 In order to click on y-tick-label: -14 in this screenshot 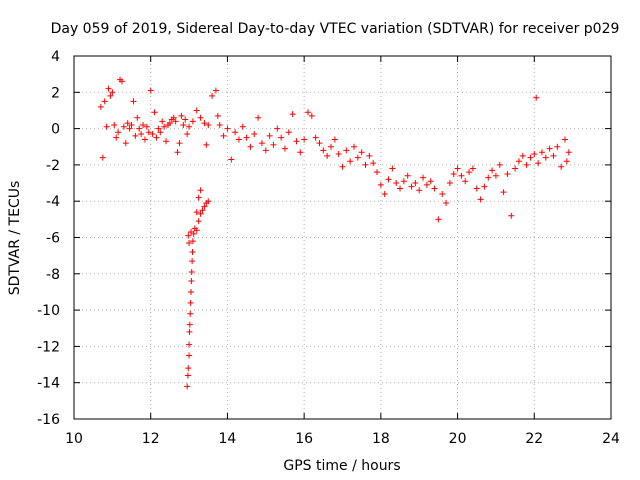, I will do `click(48, 384)`.